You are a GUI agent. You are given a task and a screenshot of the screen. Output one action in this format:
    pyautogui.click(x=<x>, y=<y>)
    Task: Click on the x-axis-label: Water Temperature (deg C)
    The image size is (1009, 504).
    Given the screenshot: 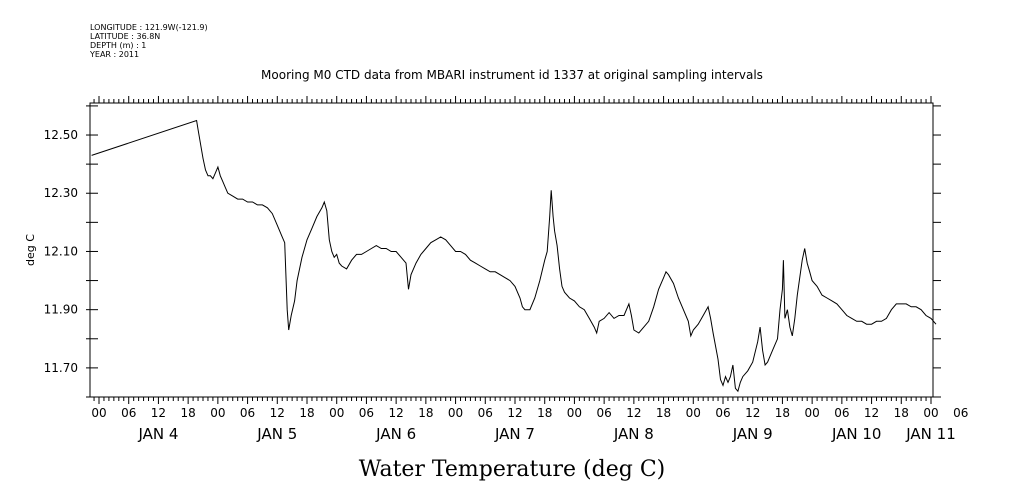 What is the action you would take?
    pyautogui.click(x=512, y=469)
    